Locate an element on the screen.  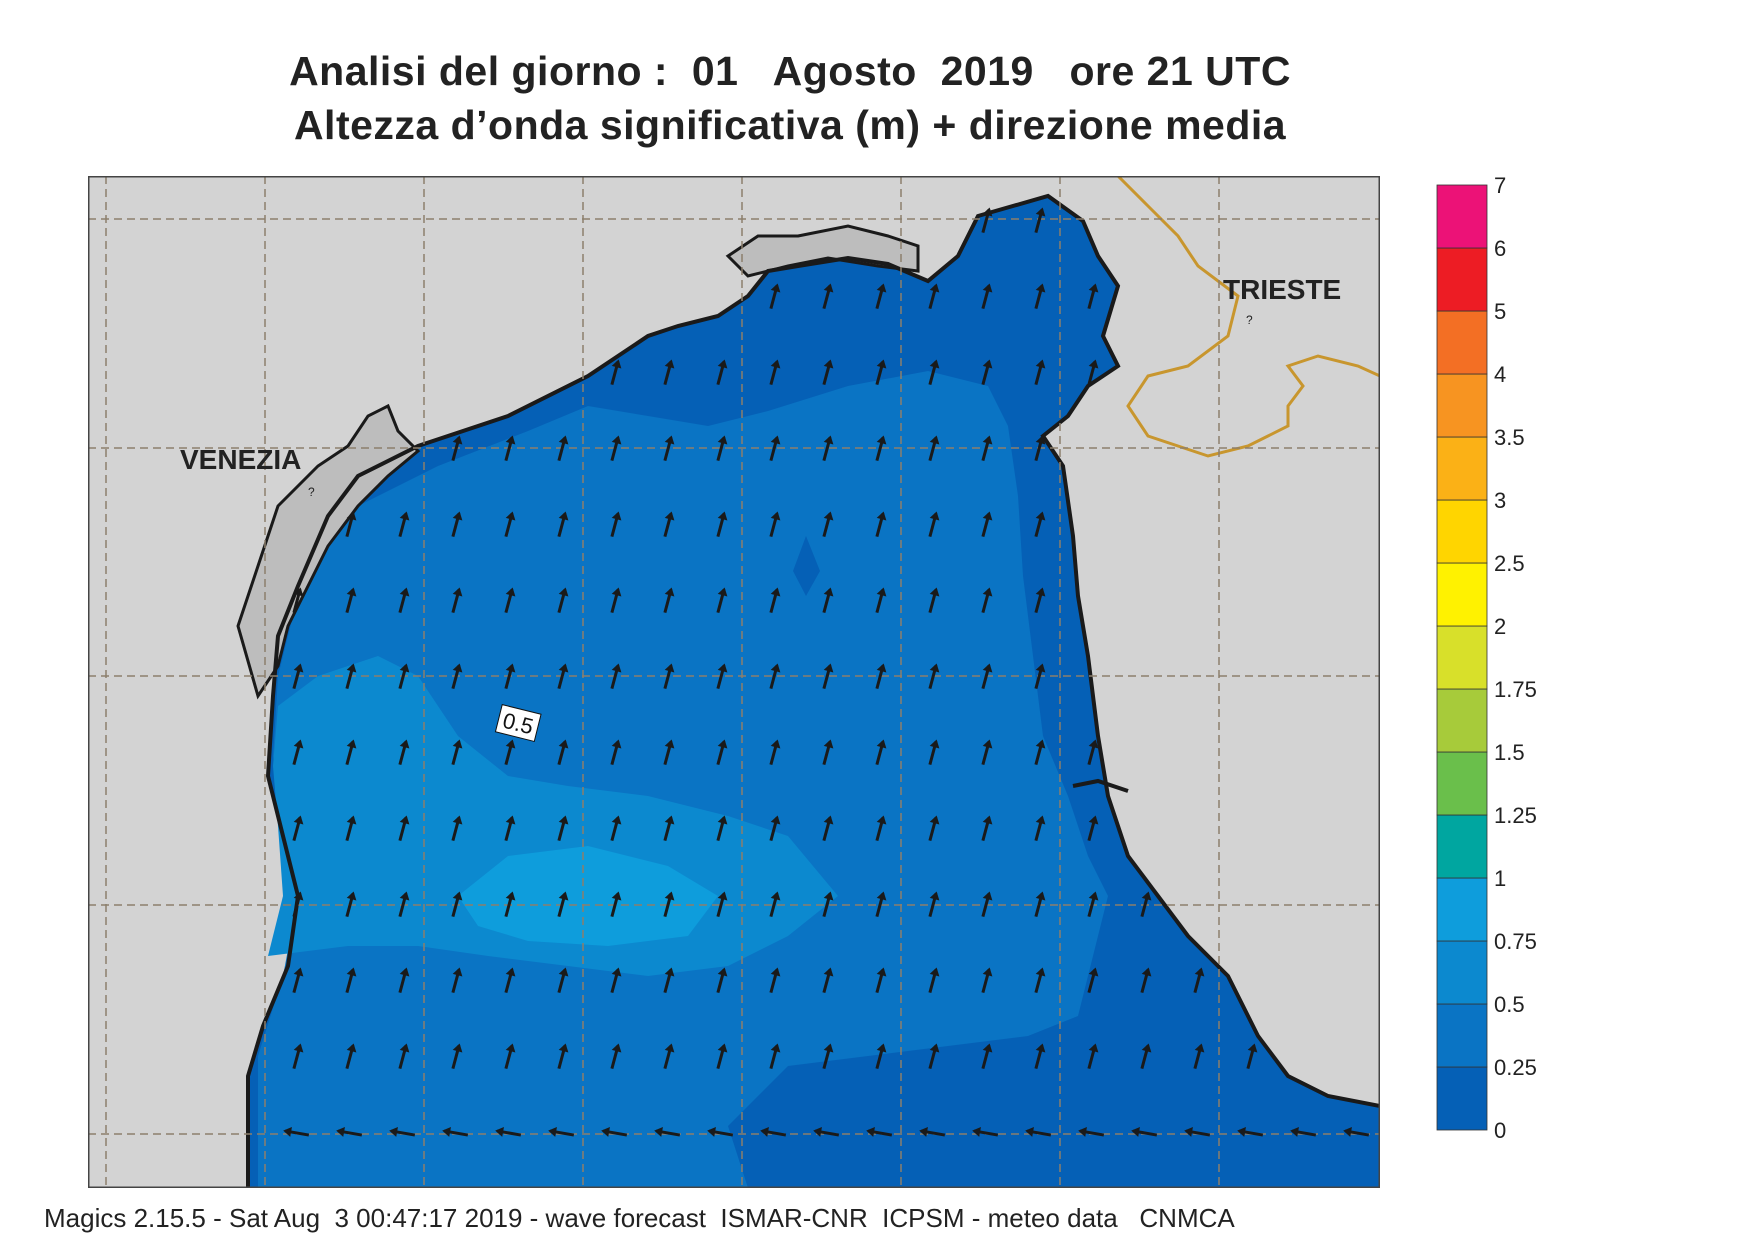
legend-label: 6 is located at coordinates (1500, 248).